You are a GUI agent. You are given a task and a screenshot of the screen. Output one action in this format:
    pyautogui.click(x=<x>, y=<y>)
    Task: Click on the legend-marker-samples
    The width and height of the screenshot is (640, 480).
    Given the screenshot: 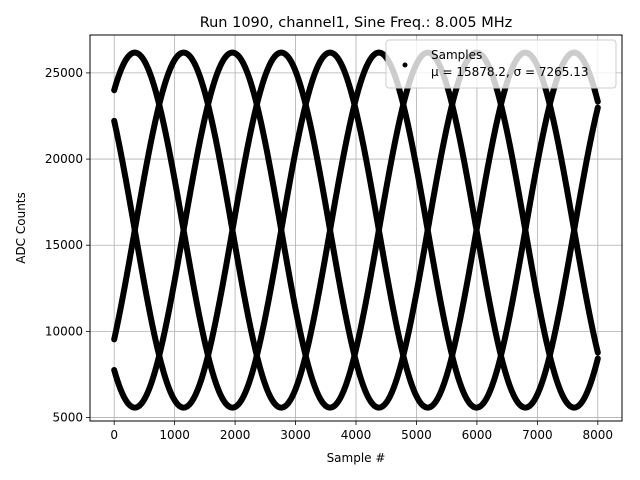 What is the action you would take?
    pyautogui.click(x=405, y=65)
    